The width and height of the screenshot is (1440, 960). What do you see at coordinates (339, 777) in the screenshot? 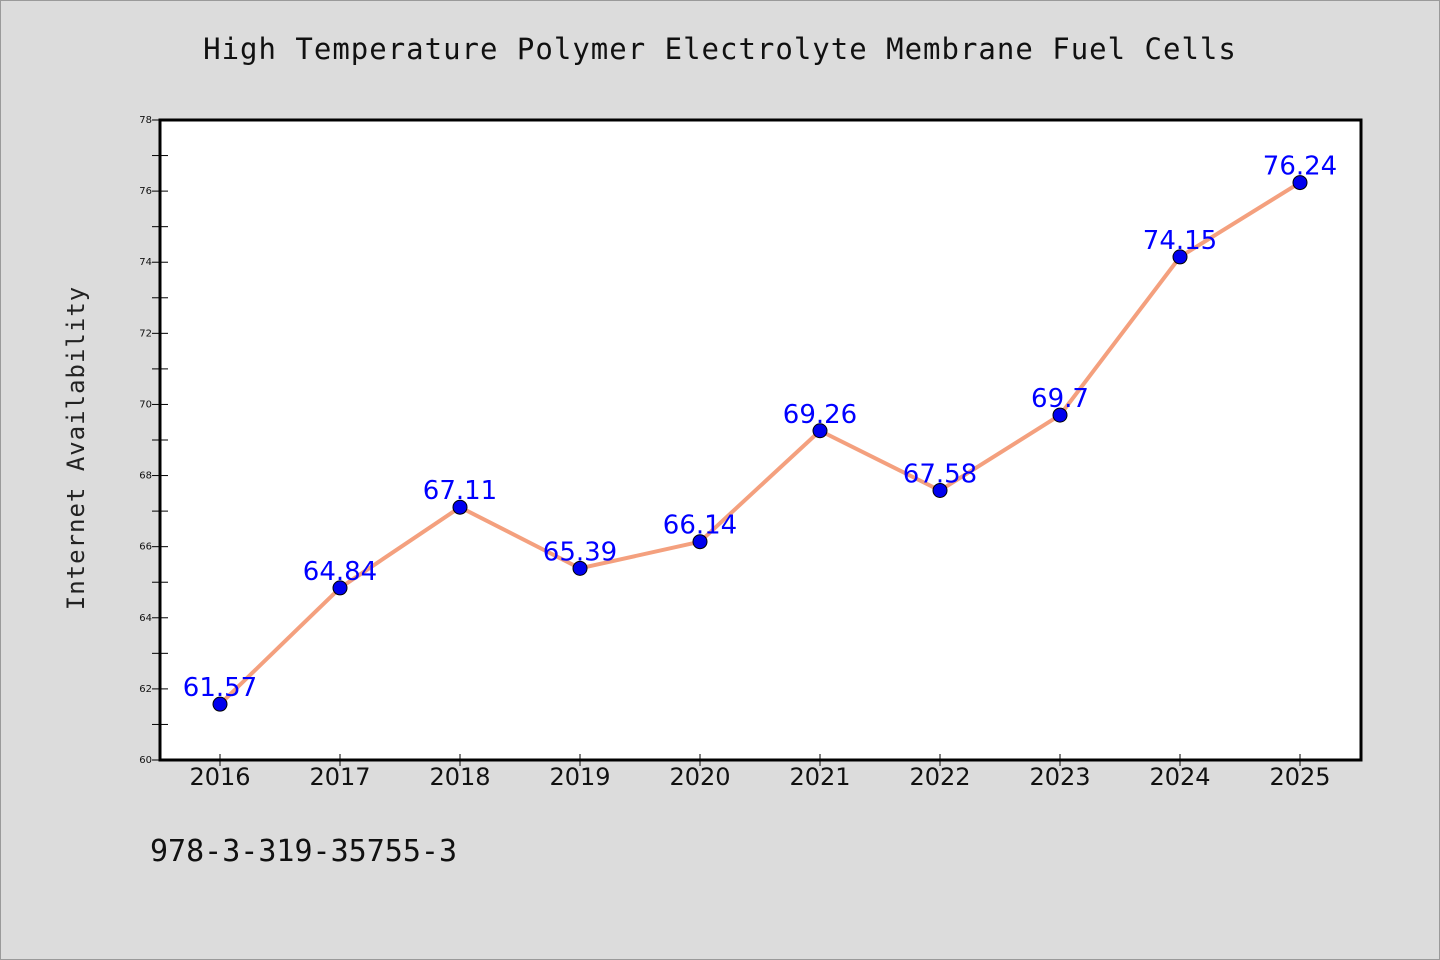
I see `x-tick-label: 2017` at bounding box center [339, 777].